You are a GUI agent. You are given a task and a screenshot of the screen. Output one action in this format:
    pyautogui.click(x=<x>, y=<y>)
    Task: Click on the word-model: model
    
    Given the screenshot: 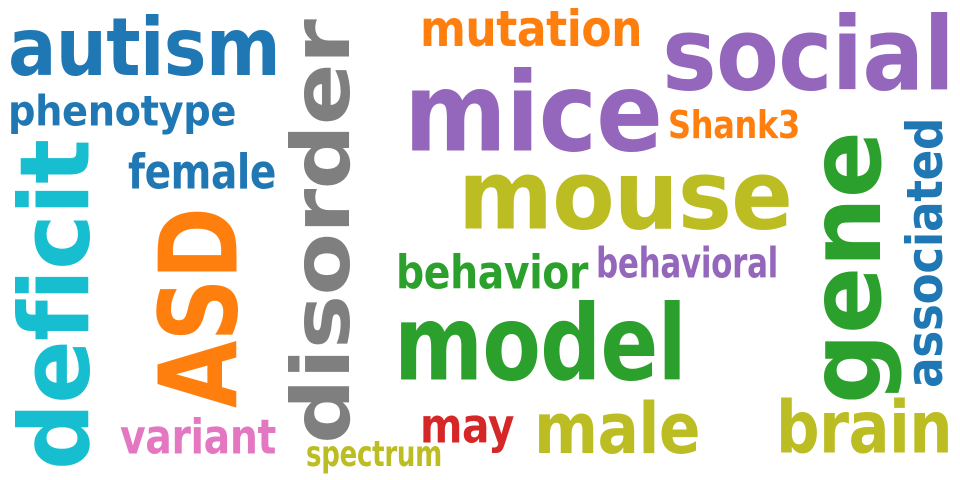 What is the action you would take?
    pyautogui.click(x=540, y=343)
    